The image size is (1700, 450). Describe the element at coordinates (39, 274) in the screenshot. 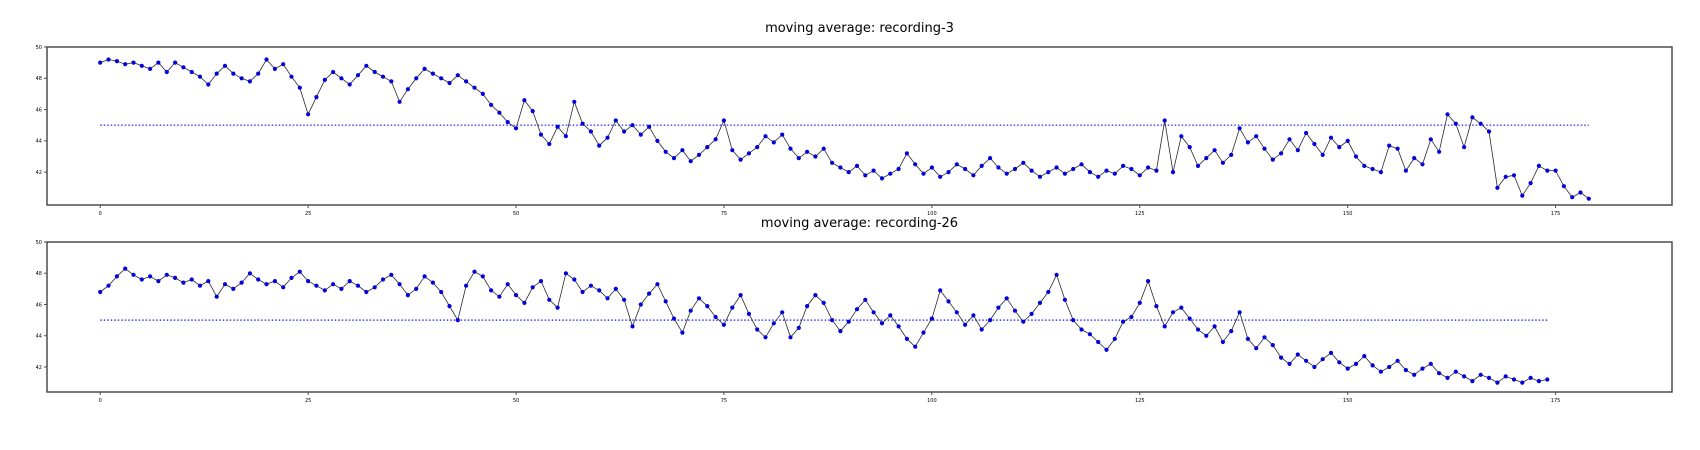

I see `y-tick-label: 48` at that location.